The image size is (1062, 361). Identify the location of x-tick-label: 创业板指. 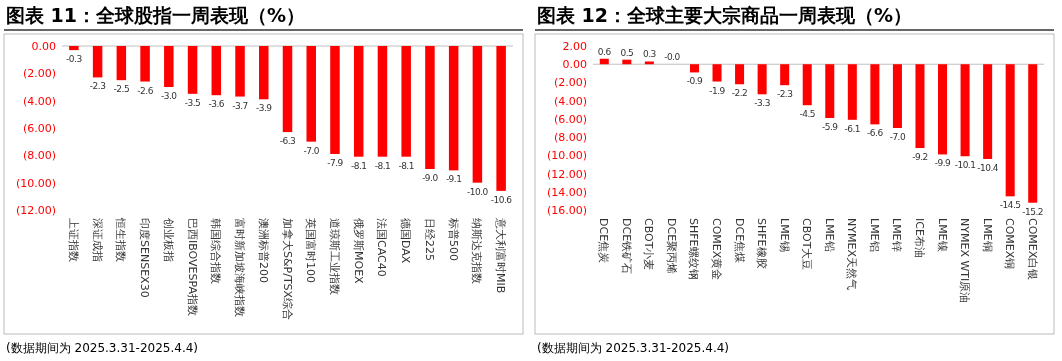
(168, 240).